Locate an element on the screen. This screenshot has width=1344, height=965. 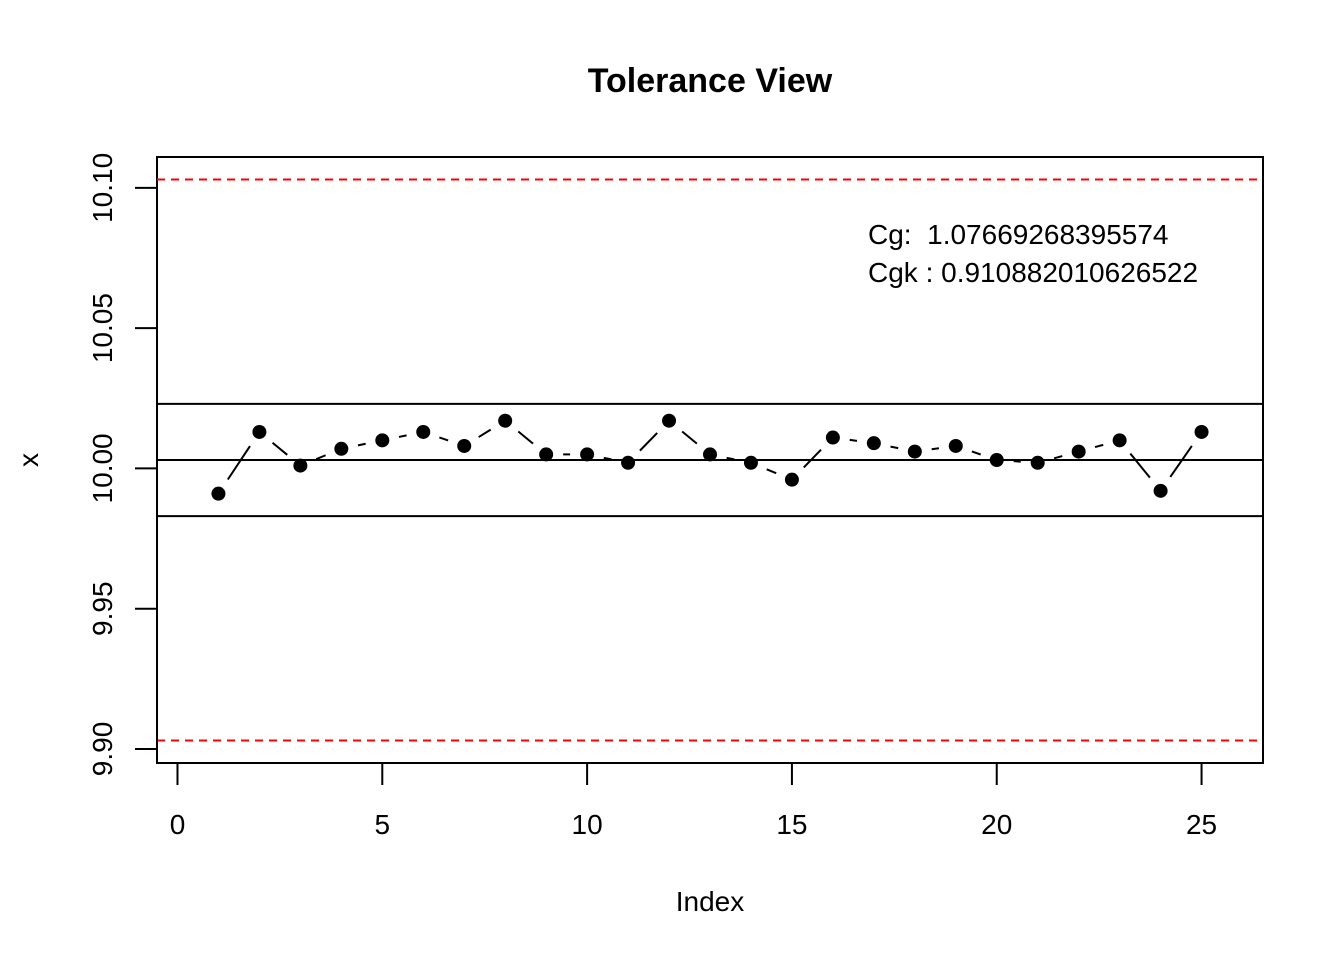
x-tick-label: 0 is located at coordinates (178, 824).